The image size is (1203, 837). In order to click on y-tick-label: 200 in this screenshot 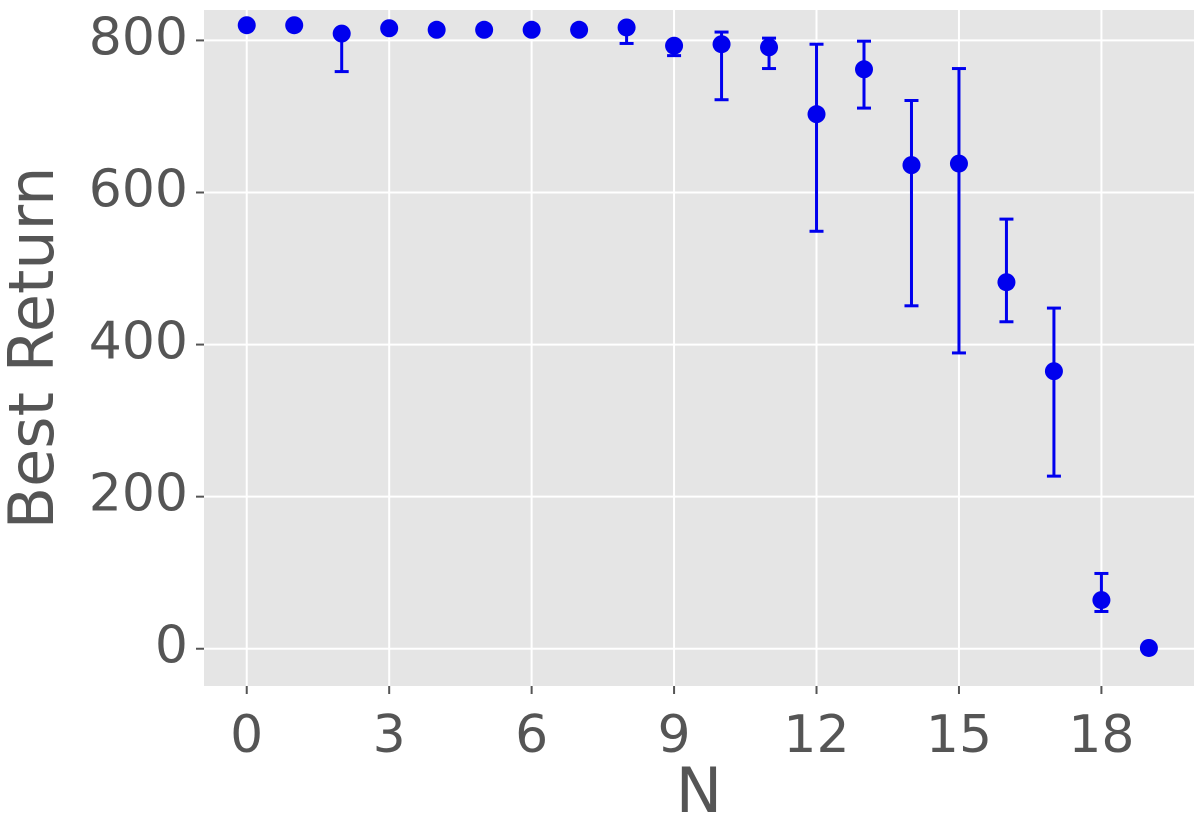, I will do `click(138, 494)`.